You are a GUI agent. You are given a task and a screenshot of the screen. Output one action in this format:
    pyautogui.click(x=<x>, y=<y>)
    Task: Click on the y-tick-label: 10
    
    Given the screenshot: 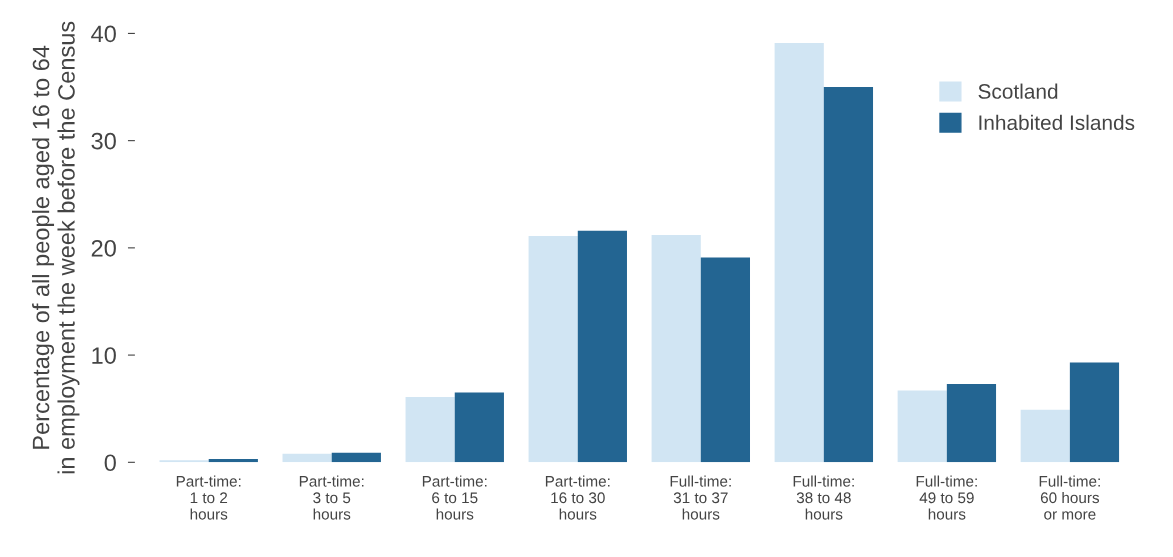 What is the action you would take?
    pyautogui.click(x=104, y=355)
    